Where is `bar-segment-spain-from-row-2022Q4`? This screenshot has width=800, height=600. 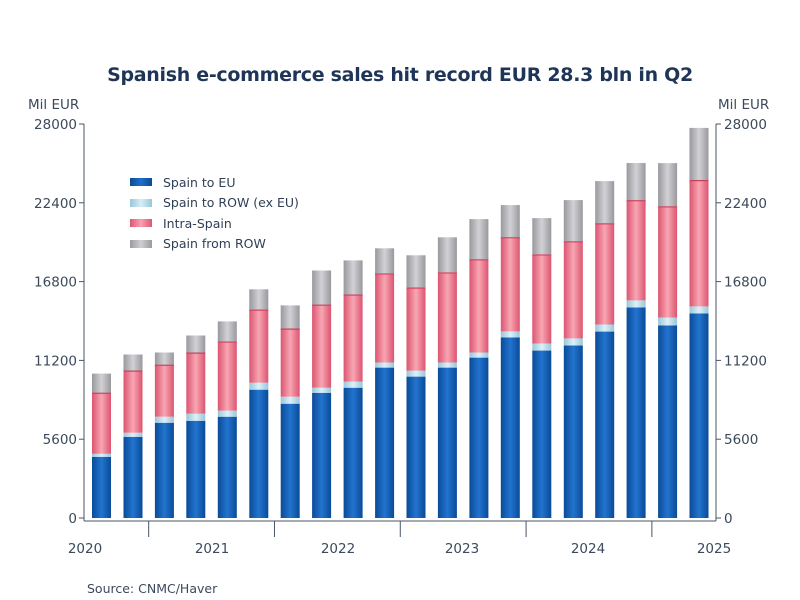
bar-segment-spain-from-row-2022Q4 is located at coordinates (385, 261).